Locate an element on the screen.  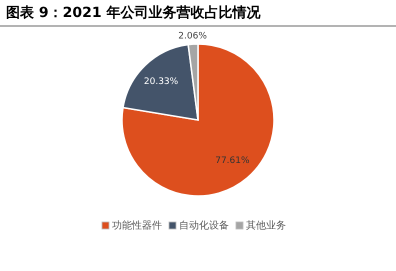
legend-label: 功能性器件 is located at coordinates (137, 226).